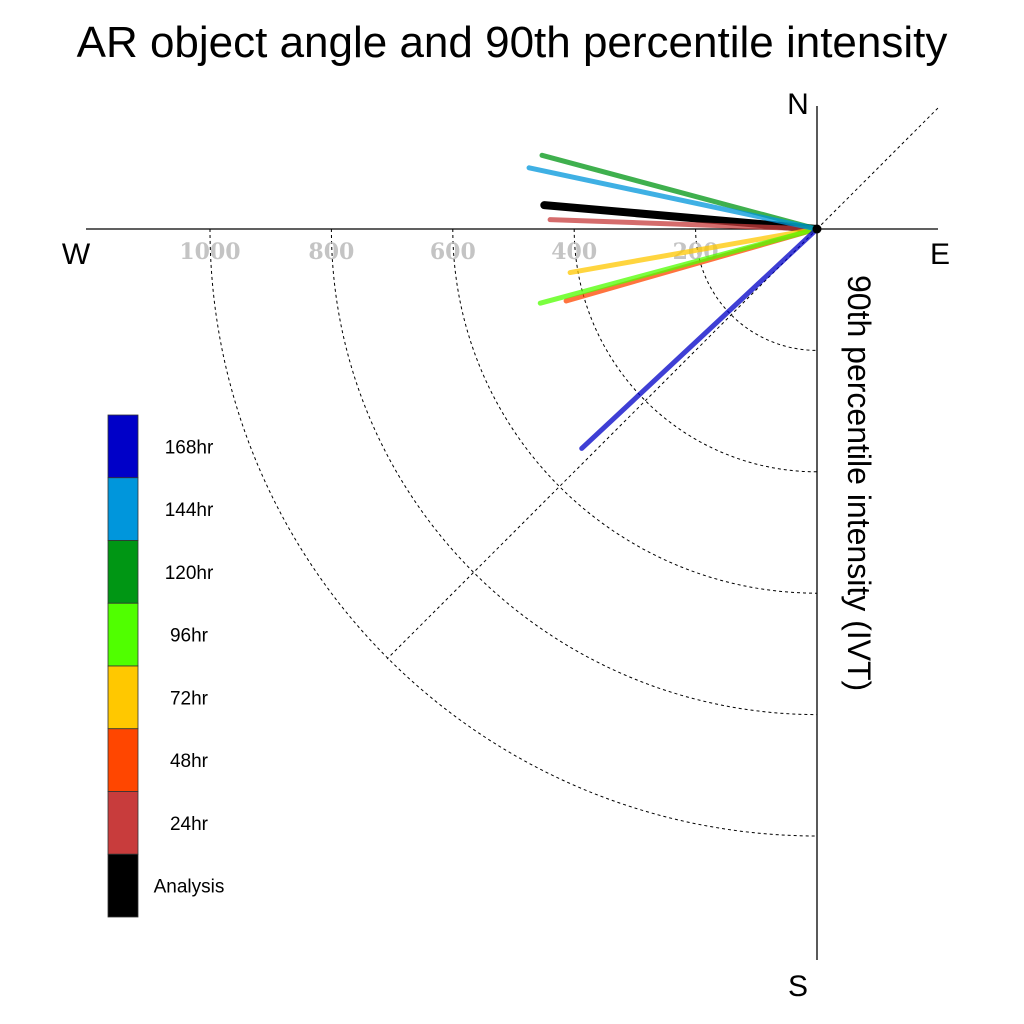 The image size is (1024, 1024). I want to click on label-north: N, so click(798, 104).